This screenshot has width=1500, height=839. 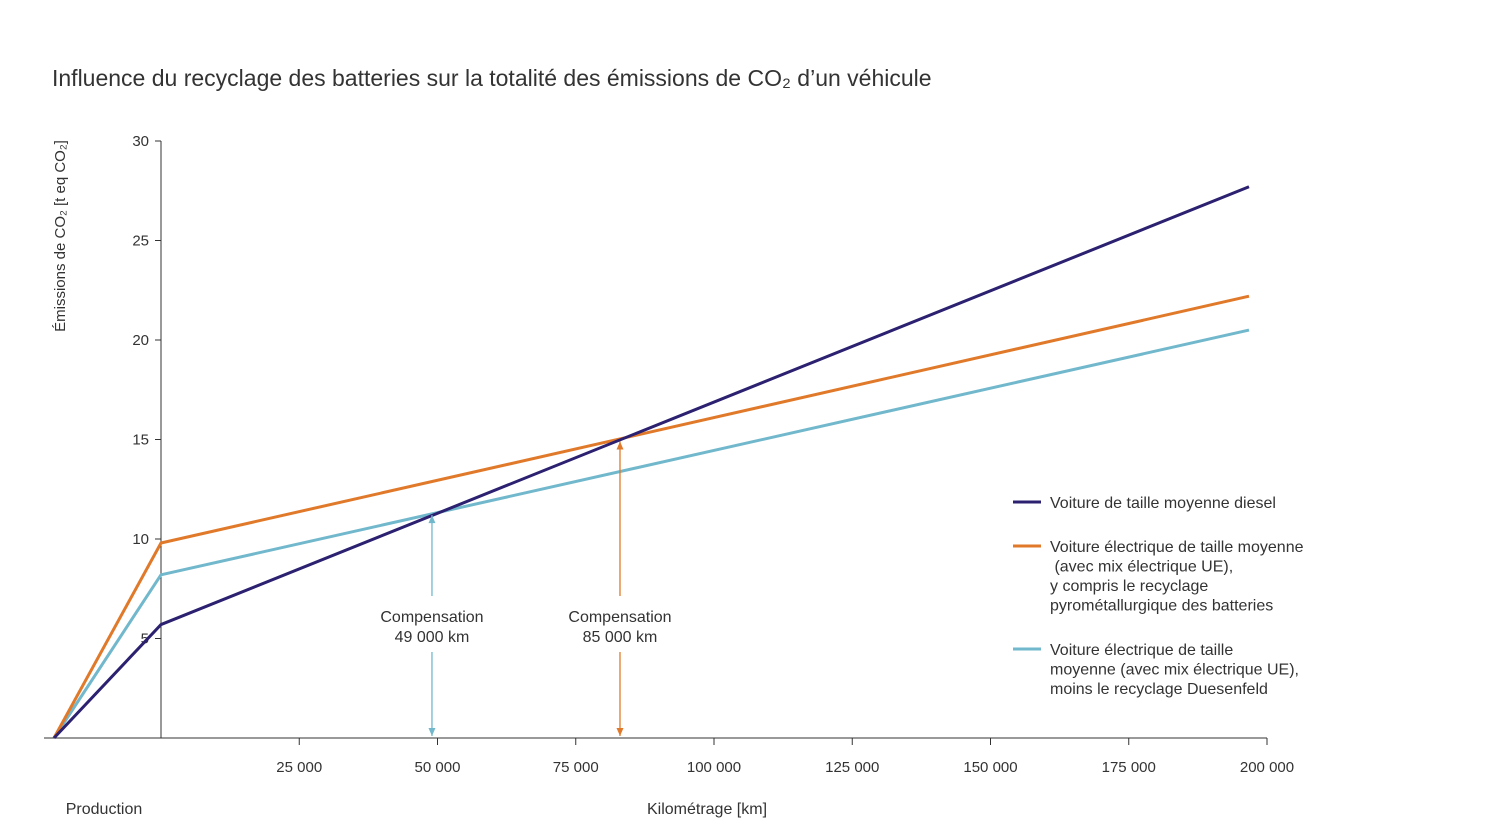 What do you see at coordinates (1174, 670) in the screenshot?
I see `legend-label: moyenne (avec mix électrique UE),` at bounding box center [1174, 670].